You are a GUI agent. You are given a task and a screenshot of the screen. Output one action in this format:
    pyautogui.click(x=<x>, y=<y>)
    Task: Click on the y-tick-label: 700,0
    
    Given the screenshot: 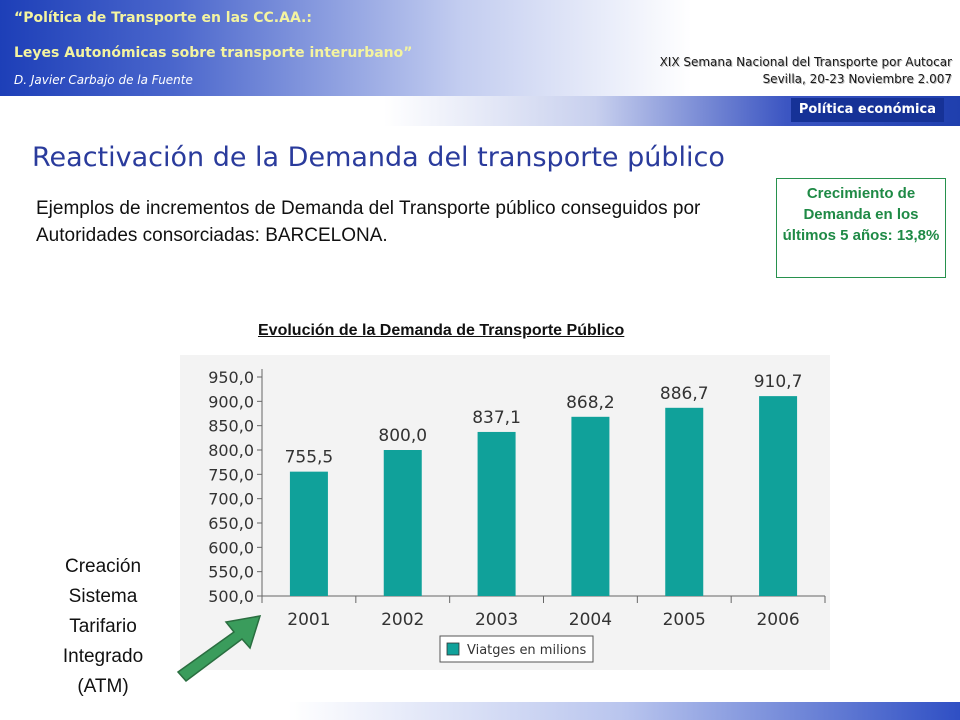 What is the action you would take?
    pyautogui.click(x=231, y=499)
    